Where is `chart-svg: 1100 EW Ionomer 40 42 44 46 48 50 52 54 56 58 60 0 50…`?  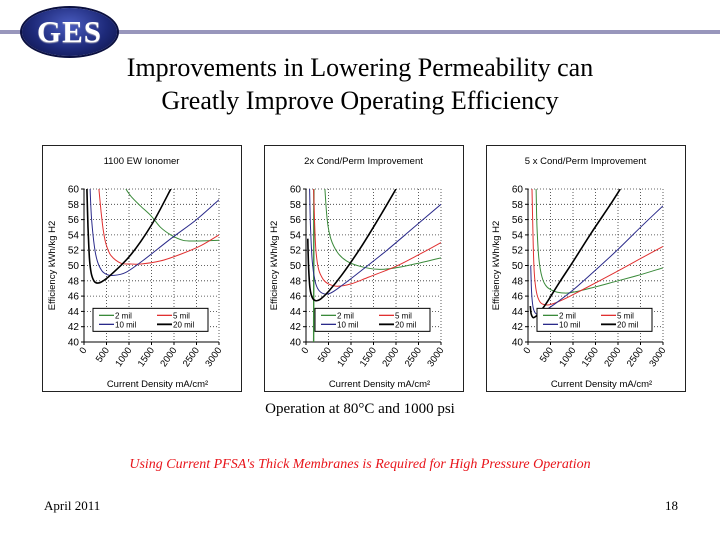 chart-svg: 1100 EW Ionomer 40 42 44 46 48 50 52 54 56 58 60 0 50… is located at coordinates (135, 273).